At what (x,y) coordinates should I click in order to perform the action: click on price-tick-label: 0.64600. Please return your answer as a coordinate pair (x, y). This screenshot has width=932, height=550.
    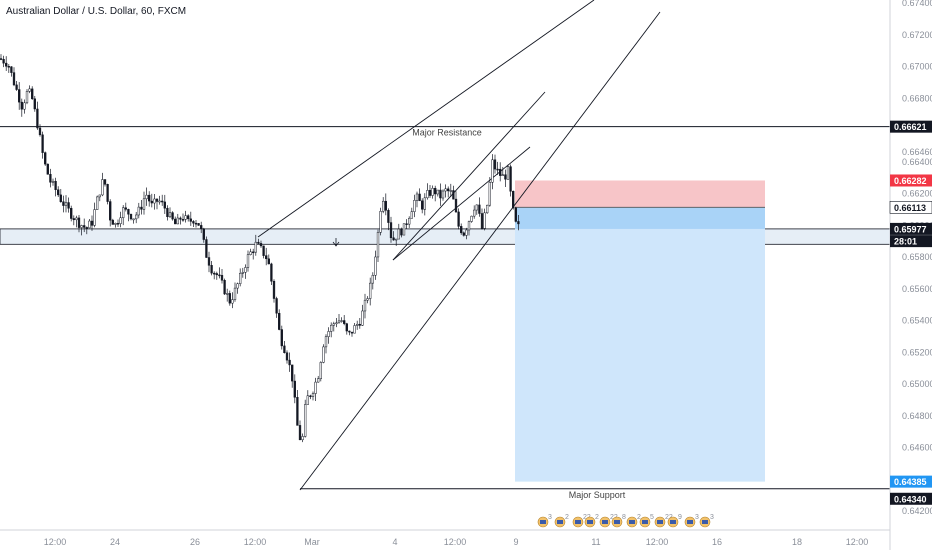
    Looking at the image, I should click on (917, 448).